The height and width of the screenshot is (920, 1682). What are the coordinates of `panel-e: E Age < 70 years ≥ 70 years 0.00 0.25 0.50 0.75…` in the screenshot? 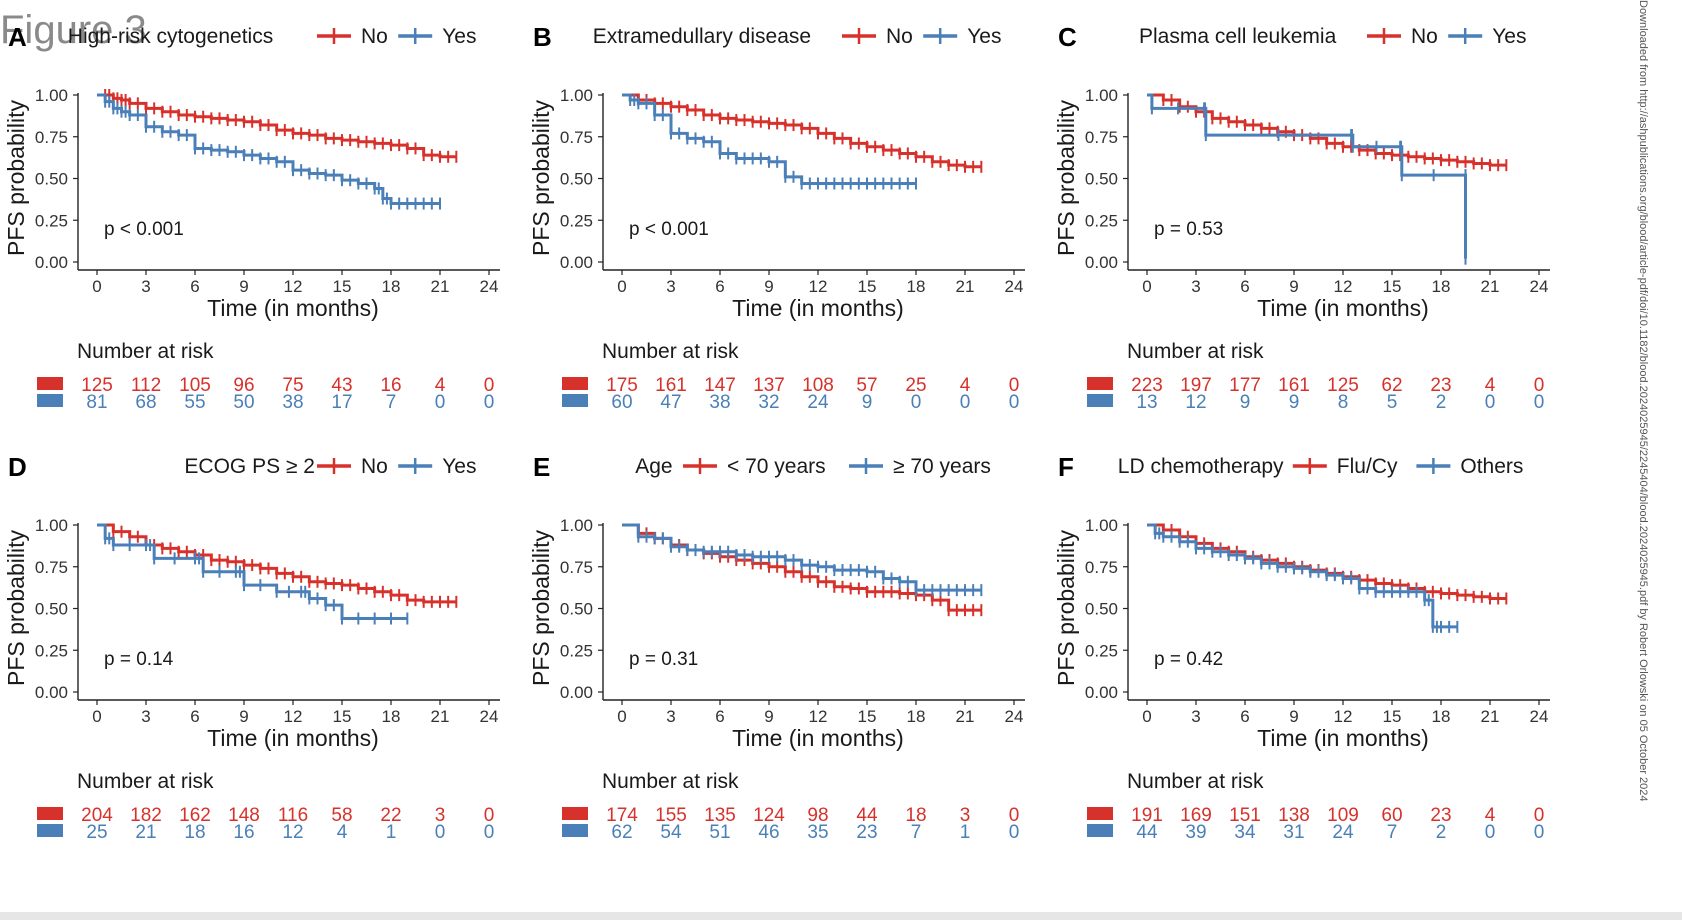 It's located at (776, 647).